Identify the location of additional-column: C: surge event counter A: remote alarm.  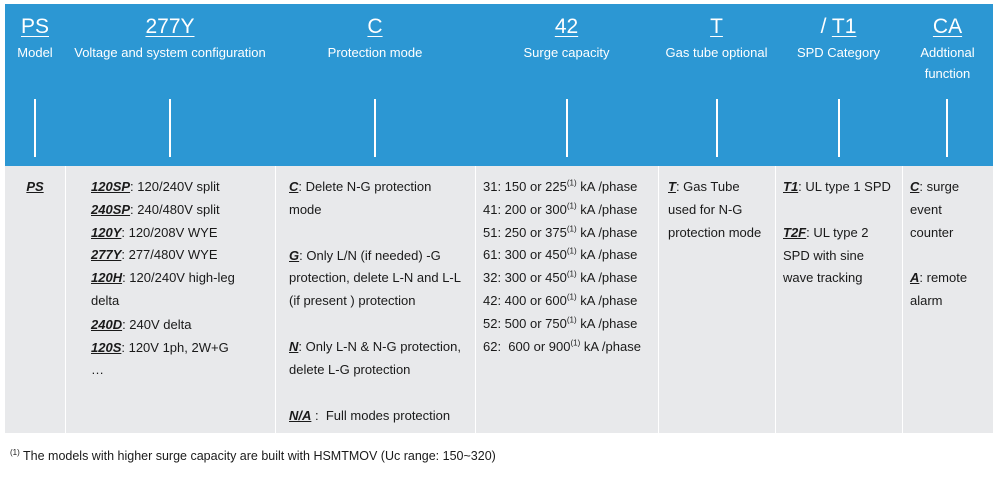
(951, 244).